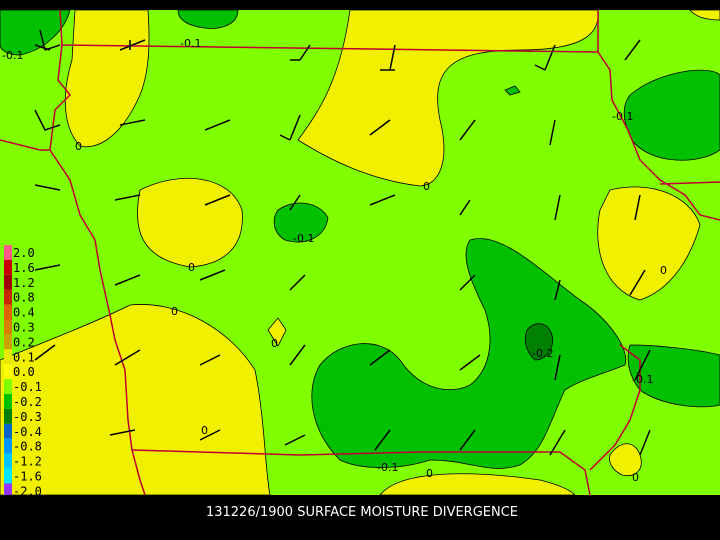  I want to click on footer-band, so click(360, 517).